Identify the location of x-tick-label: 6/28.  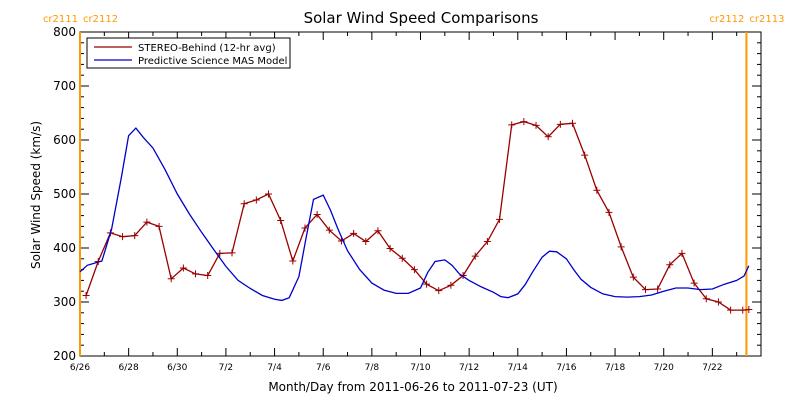
(129, 368).